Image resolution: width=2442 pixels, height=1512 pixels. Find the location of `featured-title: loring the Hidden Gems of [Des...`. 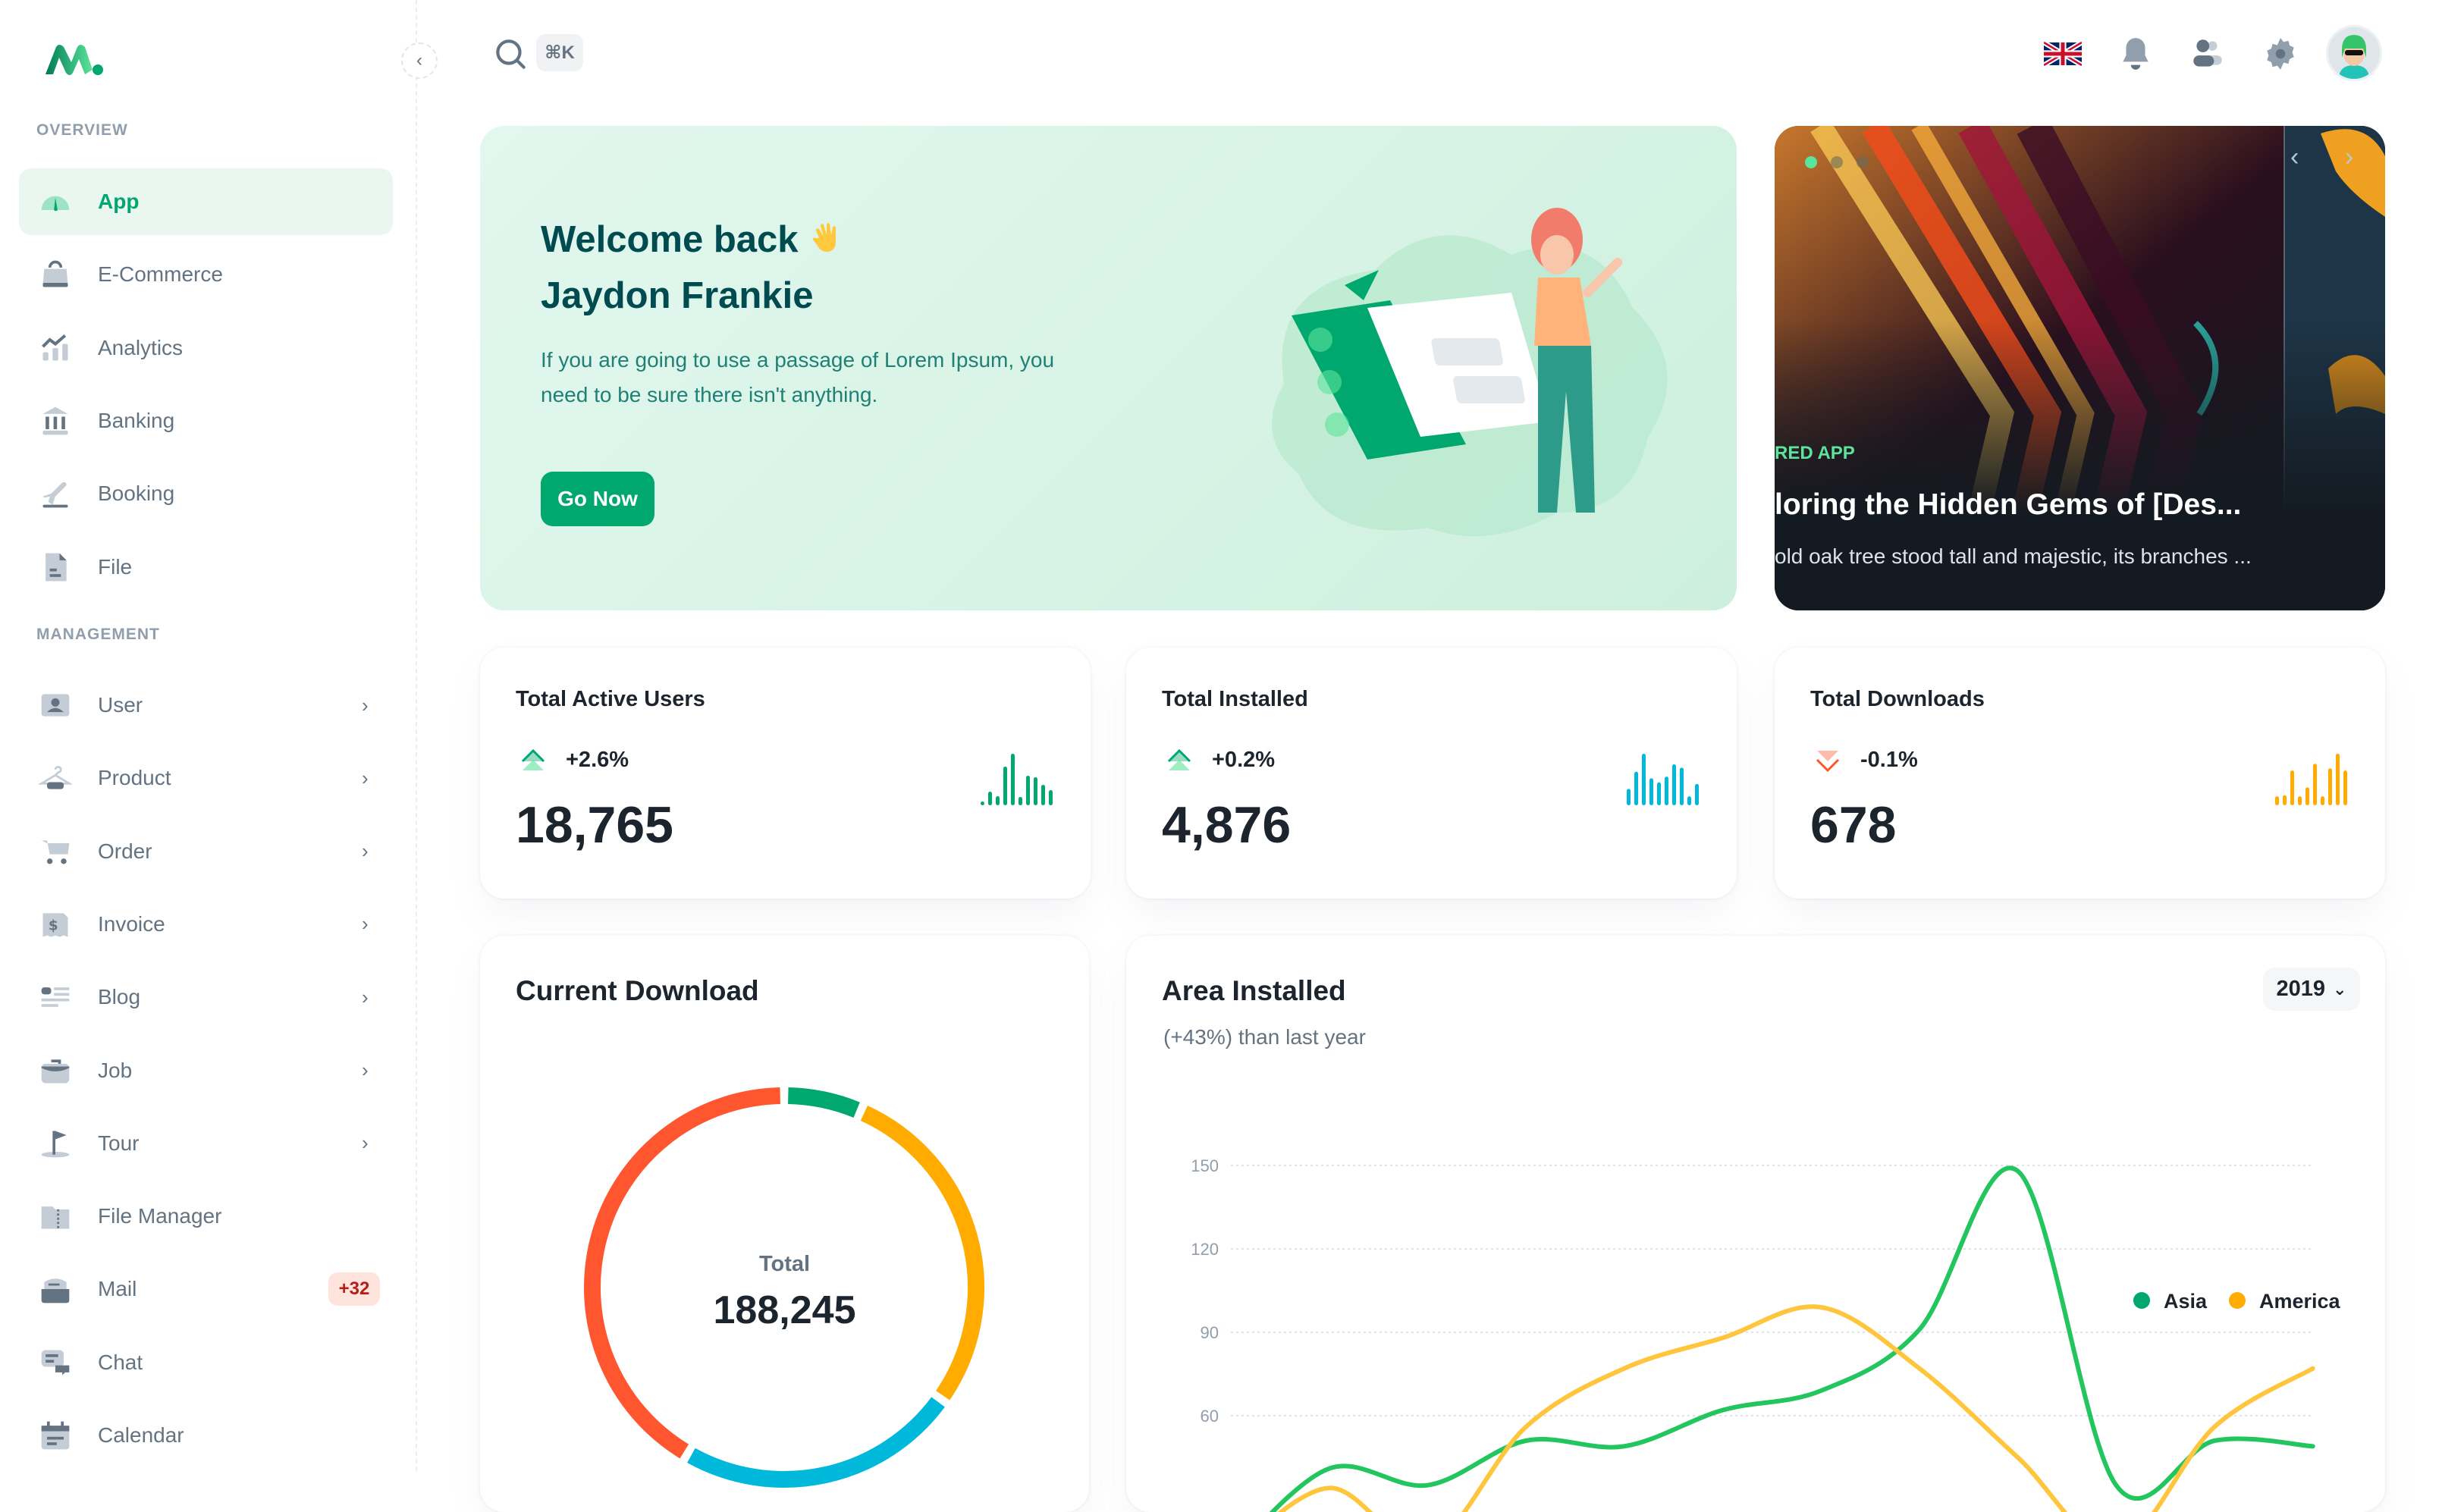

featured-title: loring the Hidden Gems of [Des... is located at coordinates (2008, 504).